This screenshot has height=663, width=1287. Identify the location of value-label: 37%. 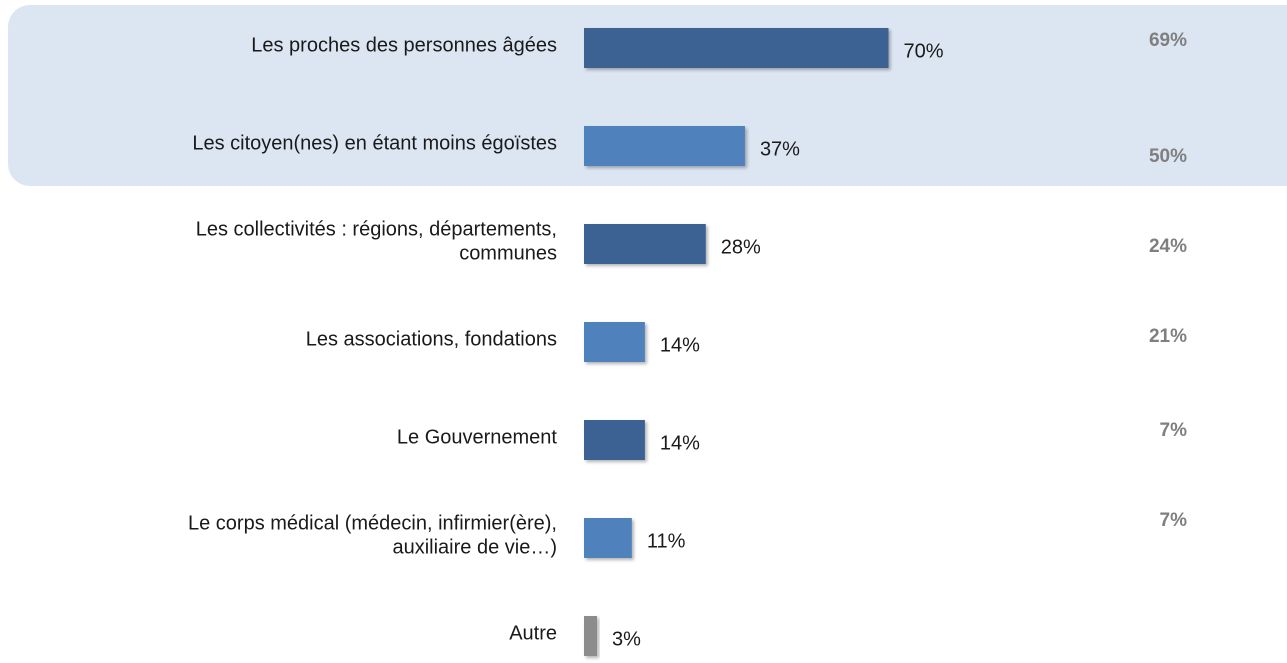
(780, 149).